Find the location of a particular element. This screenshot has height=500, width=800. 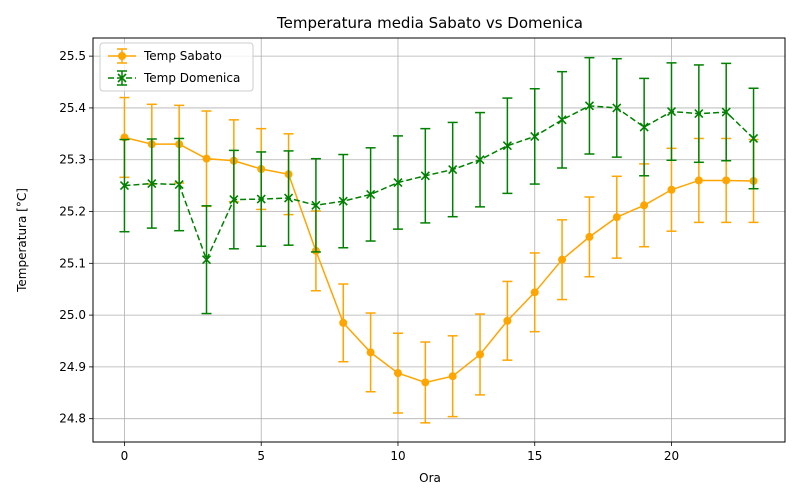

legend-label: Temp Sabato is located at coordinates (182, 56).